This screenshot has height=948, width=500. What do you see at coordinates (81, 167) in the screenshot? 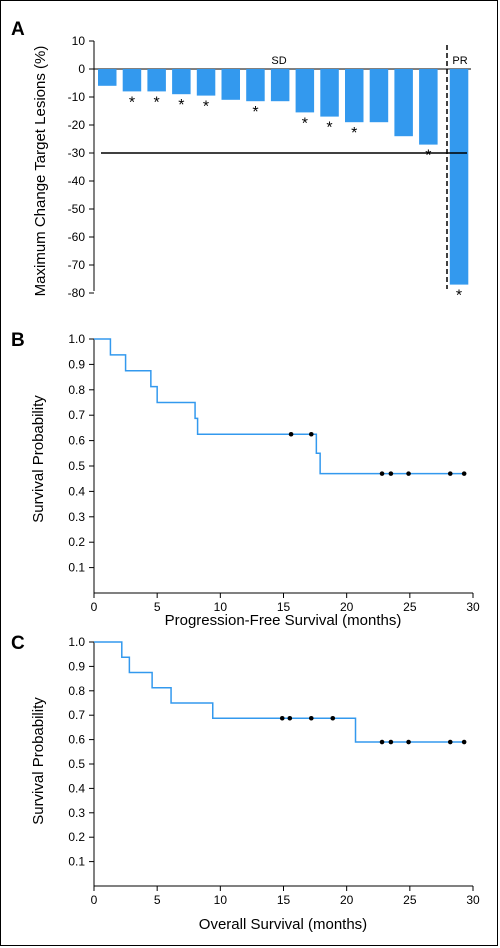
I see `y-ticks-a: 10 0 -10 -20 -30 -40 -50 -60 -70 -80` at bounding box center [81, 167].